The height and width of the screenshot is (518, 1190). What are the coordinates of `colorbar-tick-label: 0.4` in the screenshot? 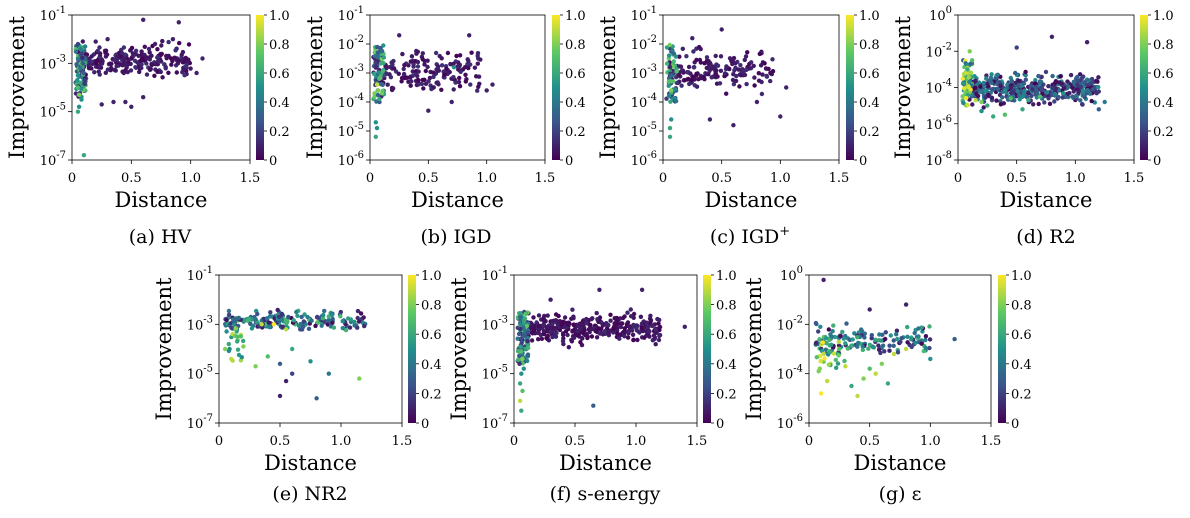 It's located at (431, 365).